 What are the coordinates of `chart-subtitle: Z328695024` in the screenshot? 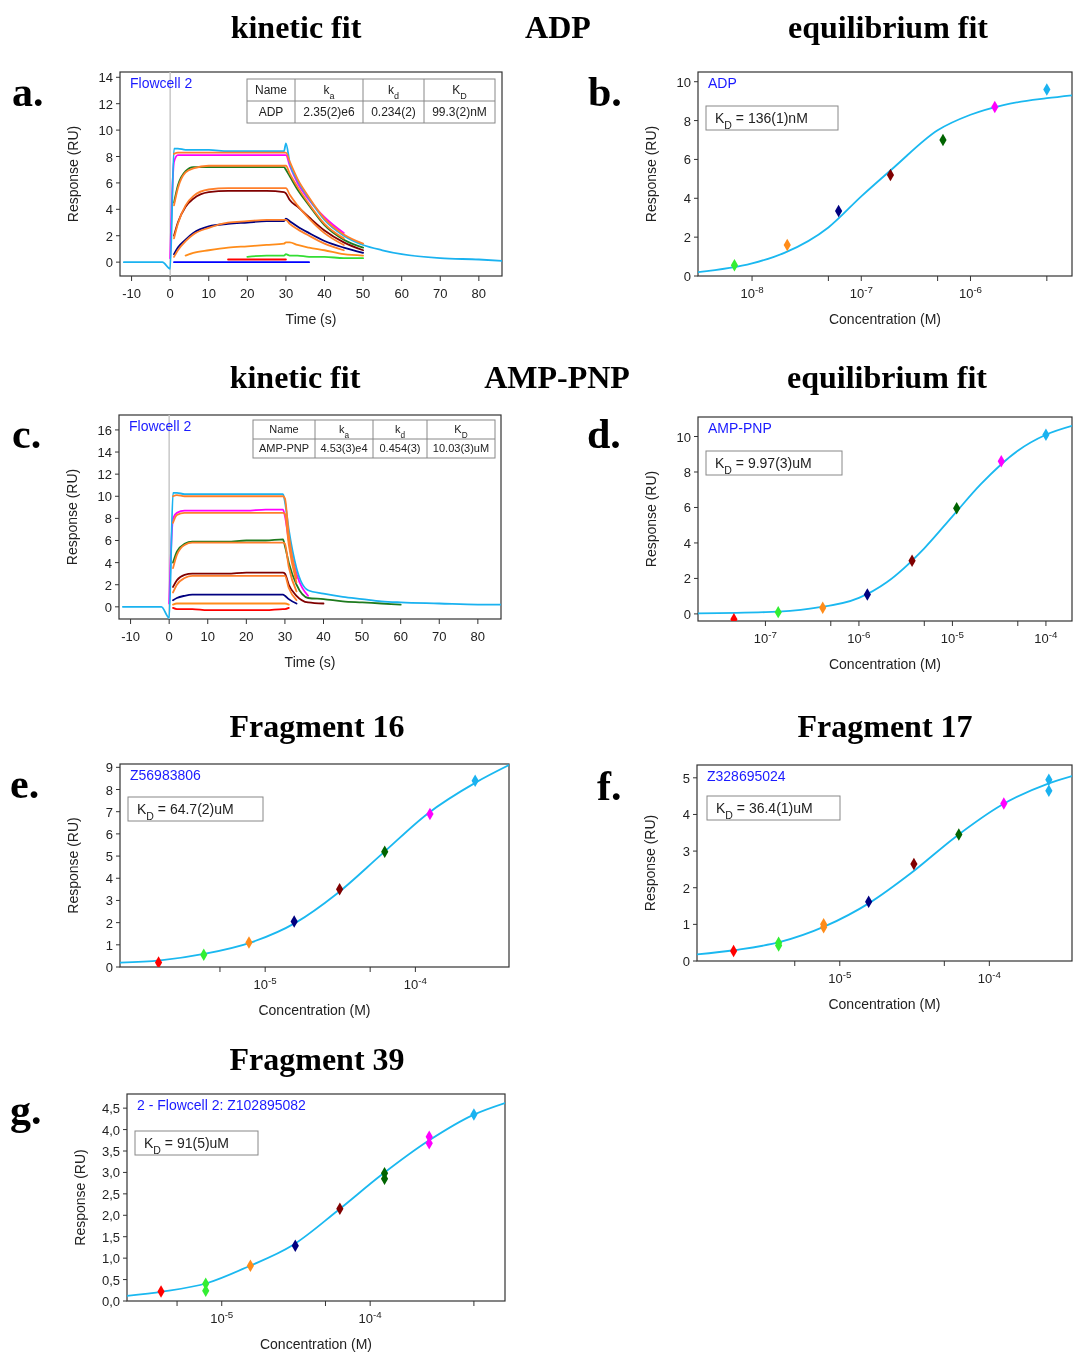 It's located at (746, 776).